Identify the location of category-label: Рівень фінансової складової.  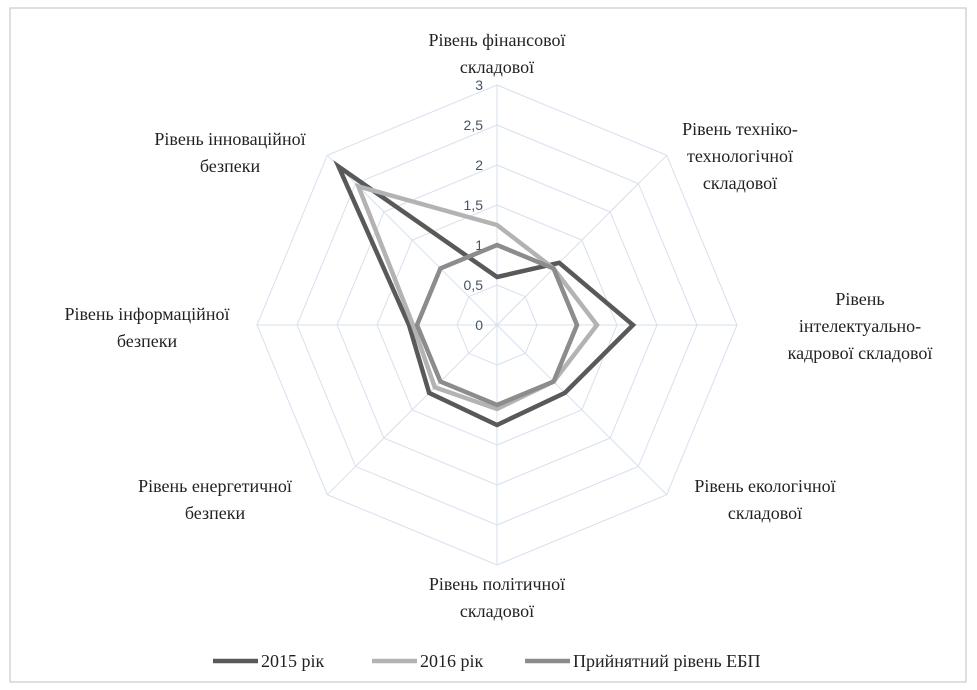
(496, 53).